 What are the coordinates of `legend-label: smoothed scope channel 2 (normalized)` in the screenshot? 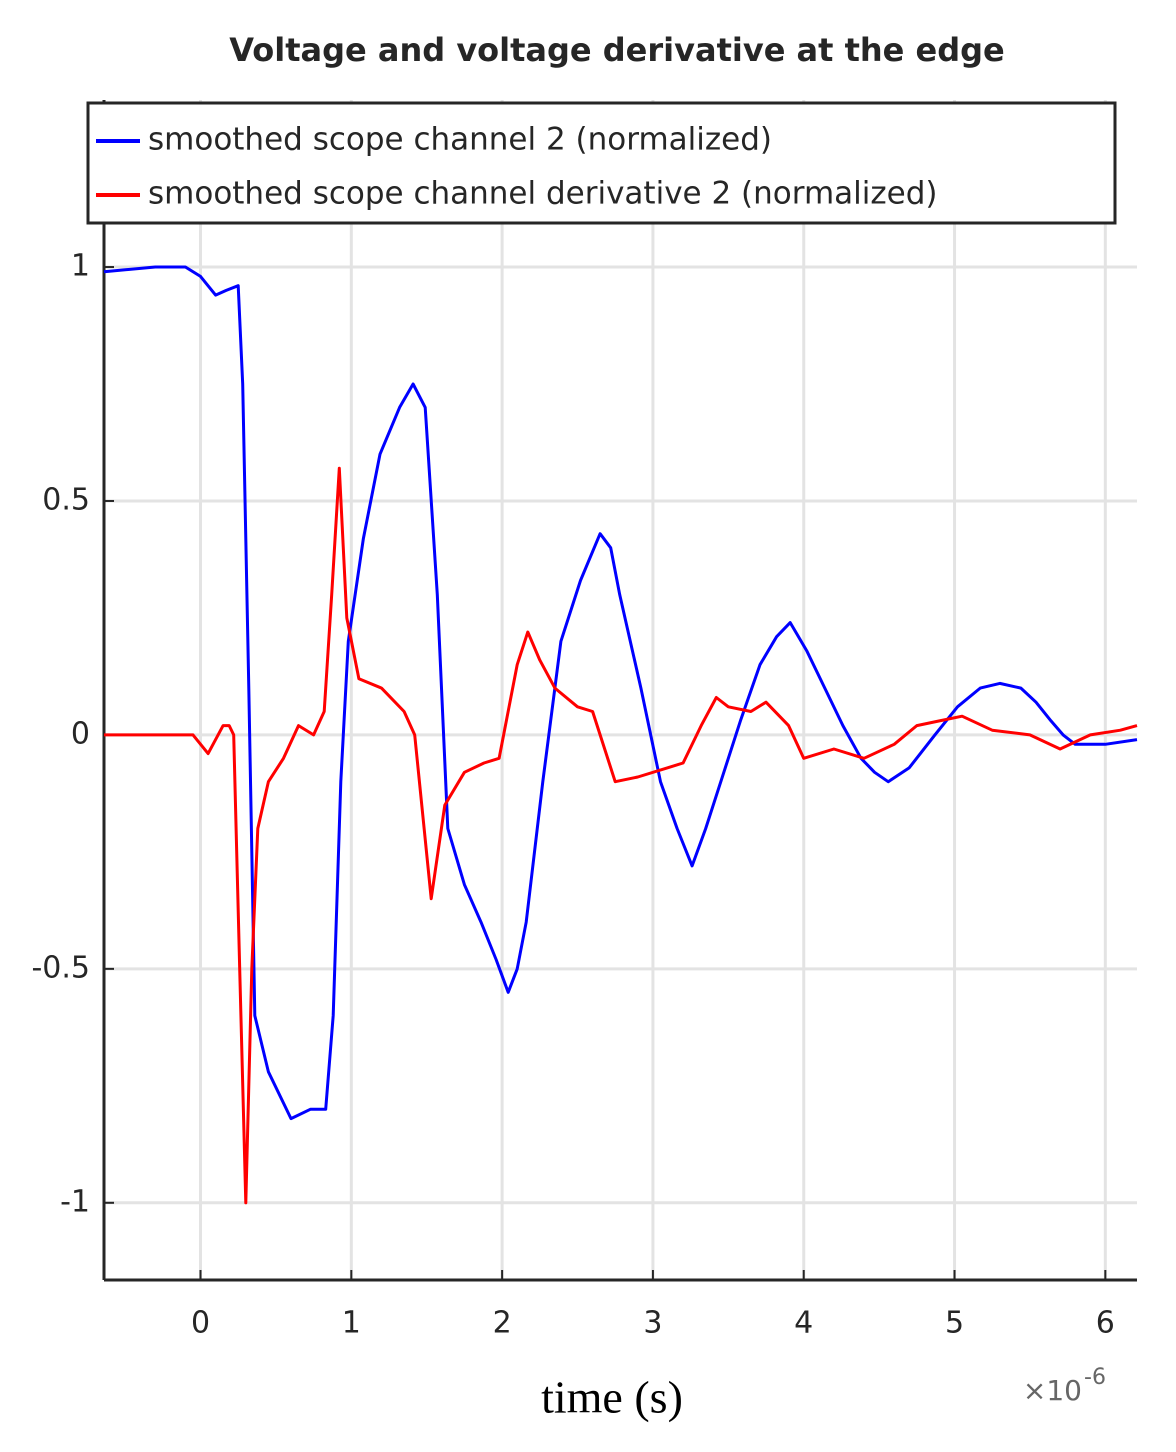 It's located at (460, 140).